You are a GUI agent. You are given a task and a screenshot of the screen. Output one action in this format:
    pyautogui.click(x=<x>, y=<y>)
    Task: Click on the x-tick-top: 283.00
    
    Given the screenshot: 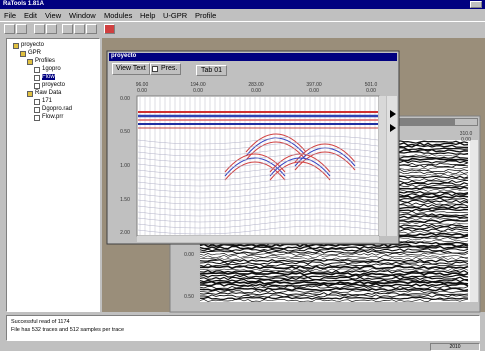 What is the action you would take?
    pyautogui.click(x=256, y=85)
    